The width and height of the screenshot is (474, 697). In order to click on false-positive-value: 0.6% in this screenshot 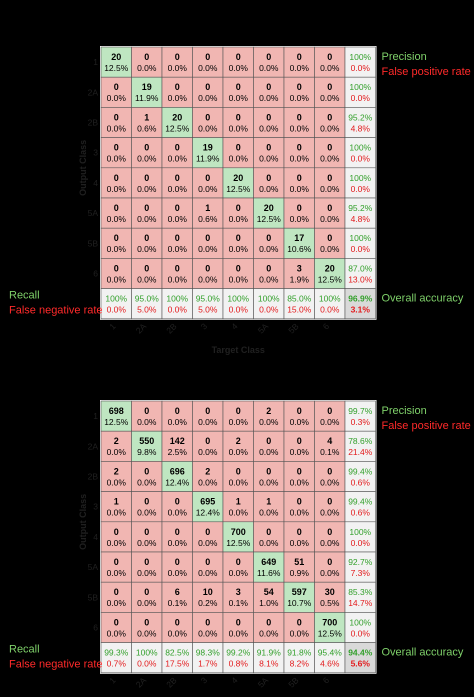, I will do `click(361, 513)`.